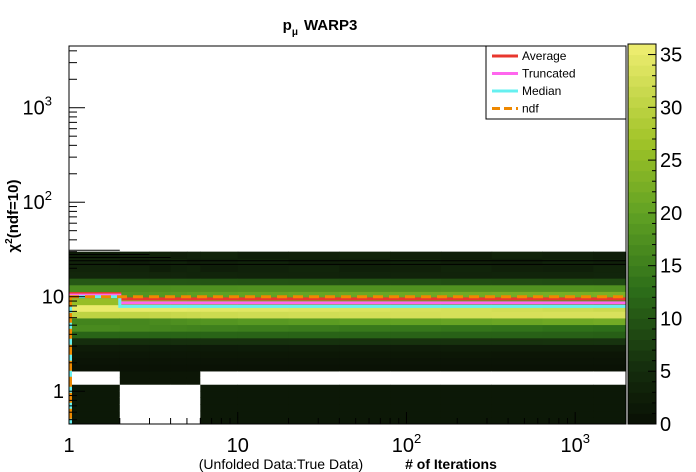  Describe the element at coordinates (345, 434) in the screenshot. I see `x-axis: 1 10 102 103` at that location.